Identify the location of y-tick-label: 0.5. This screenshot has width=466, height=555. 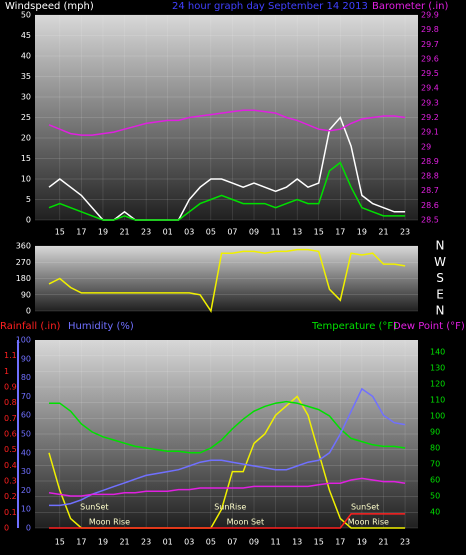
(10, 449).